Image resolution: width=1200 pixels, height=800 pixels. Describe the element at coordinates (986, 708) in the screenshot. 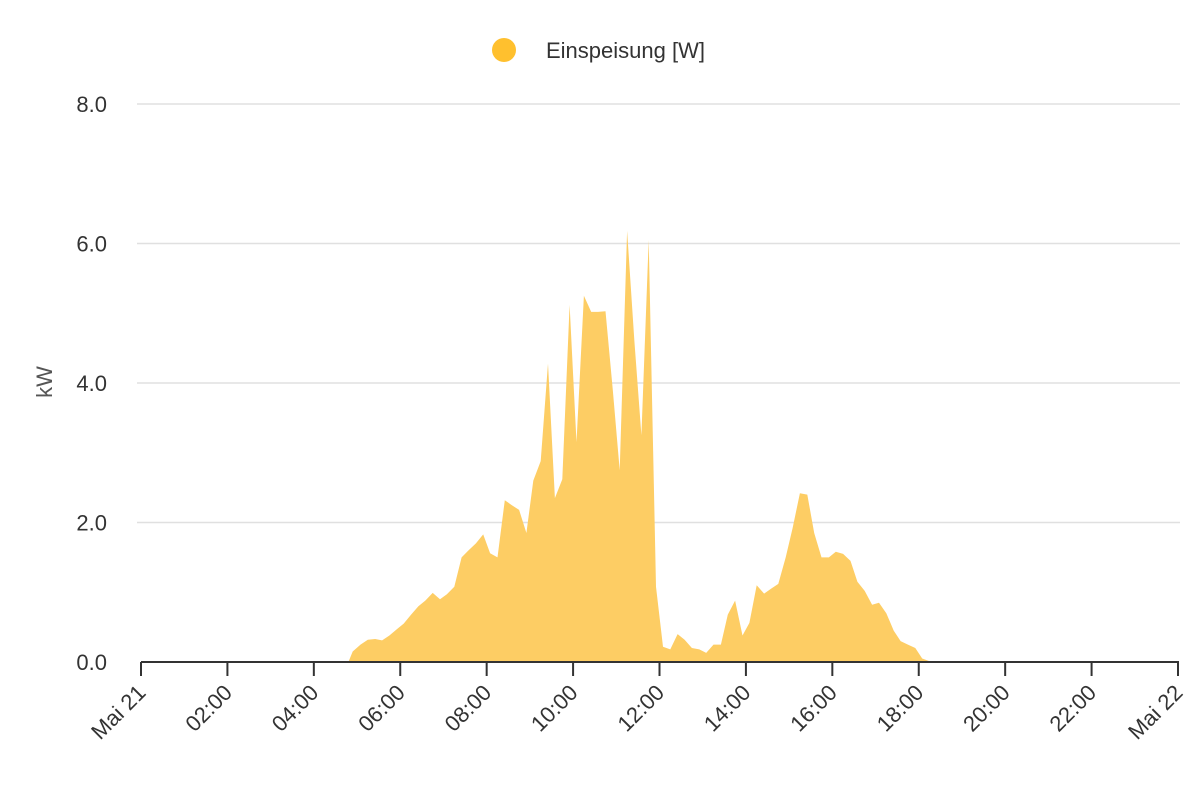

I see `x-tick-label: 20:00` at that location.